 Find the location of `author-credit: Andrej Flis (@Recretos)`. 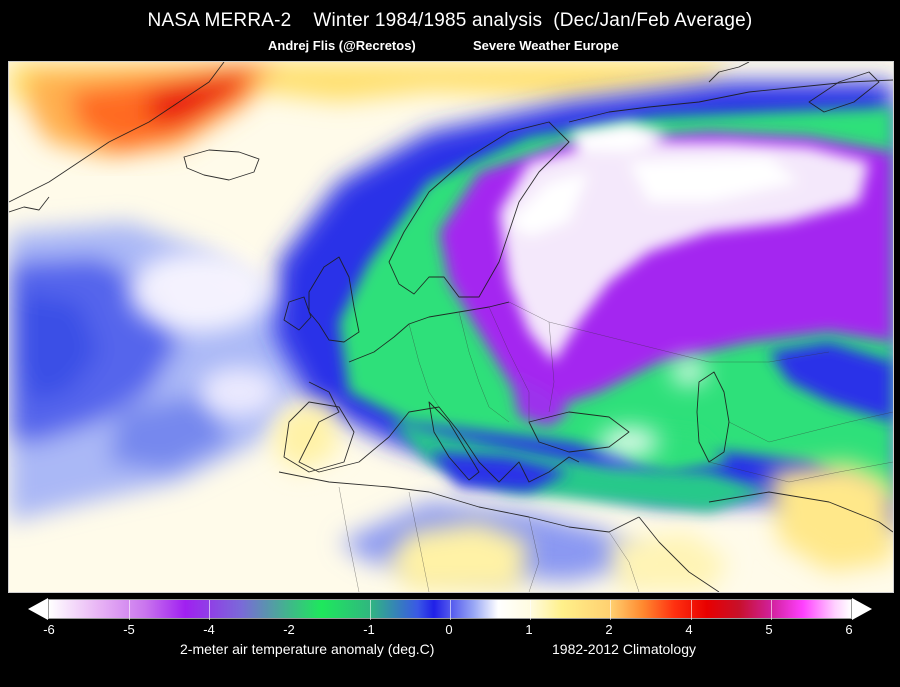

author-credit: Andrej Flis (@Recretos) is located at coordinates (342, 45).